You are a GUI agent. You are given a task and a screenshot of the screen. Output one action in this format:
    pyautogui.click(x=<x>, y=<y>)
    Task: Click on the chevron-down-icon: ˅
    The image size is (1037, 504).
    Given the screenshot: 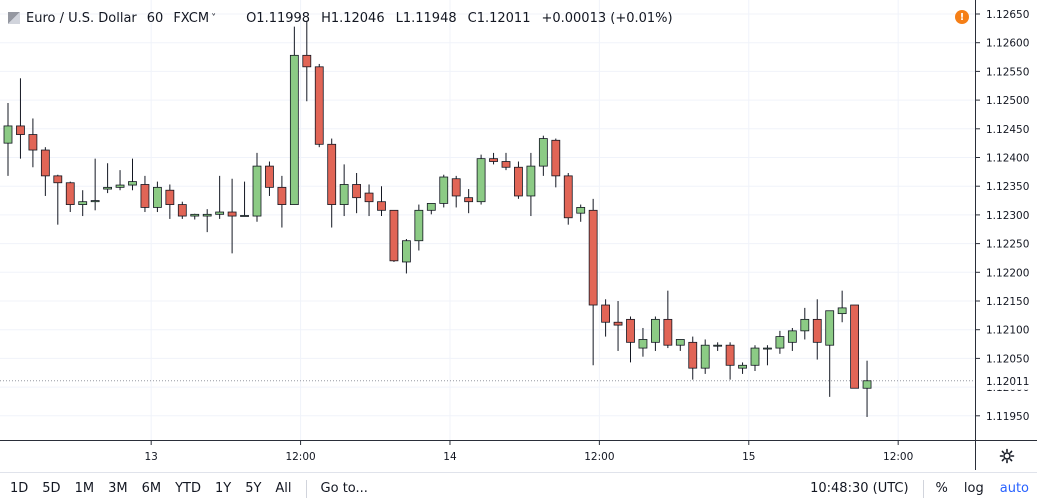 What is the action you would take?
    pyautogui.click(x=214, y=18)
    